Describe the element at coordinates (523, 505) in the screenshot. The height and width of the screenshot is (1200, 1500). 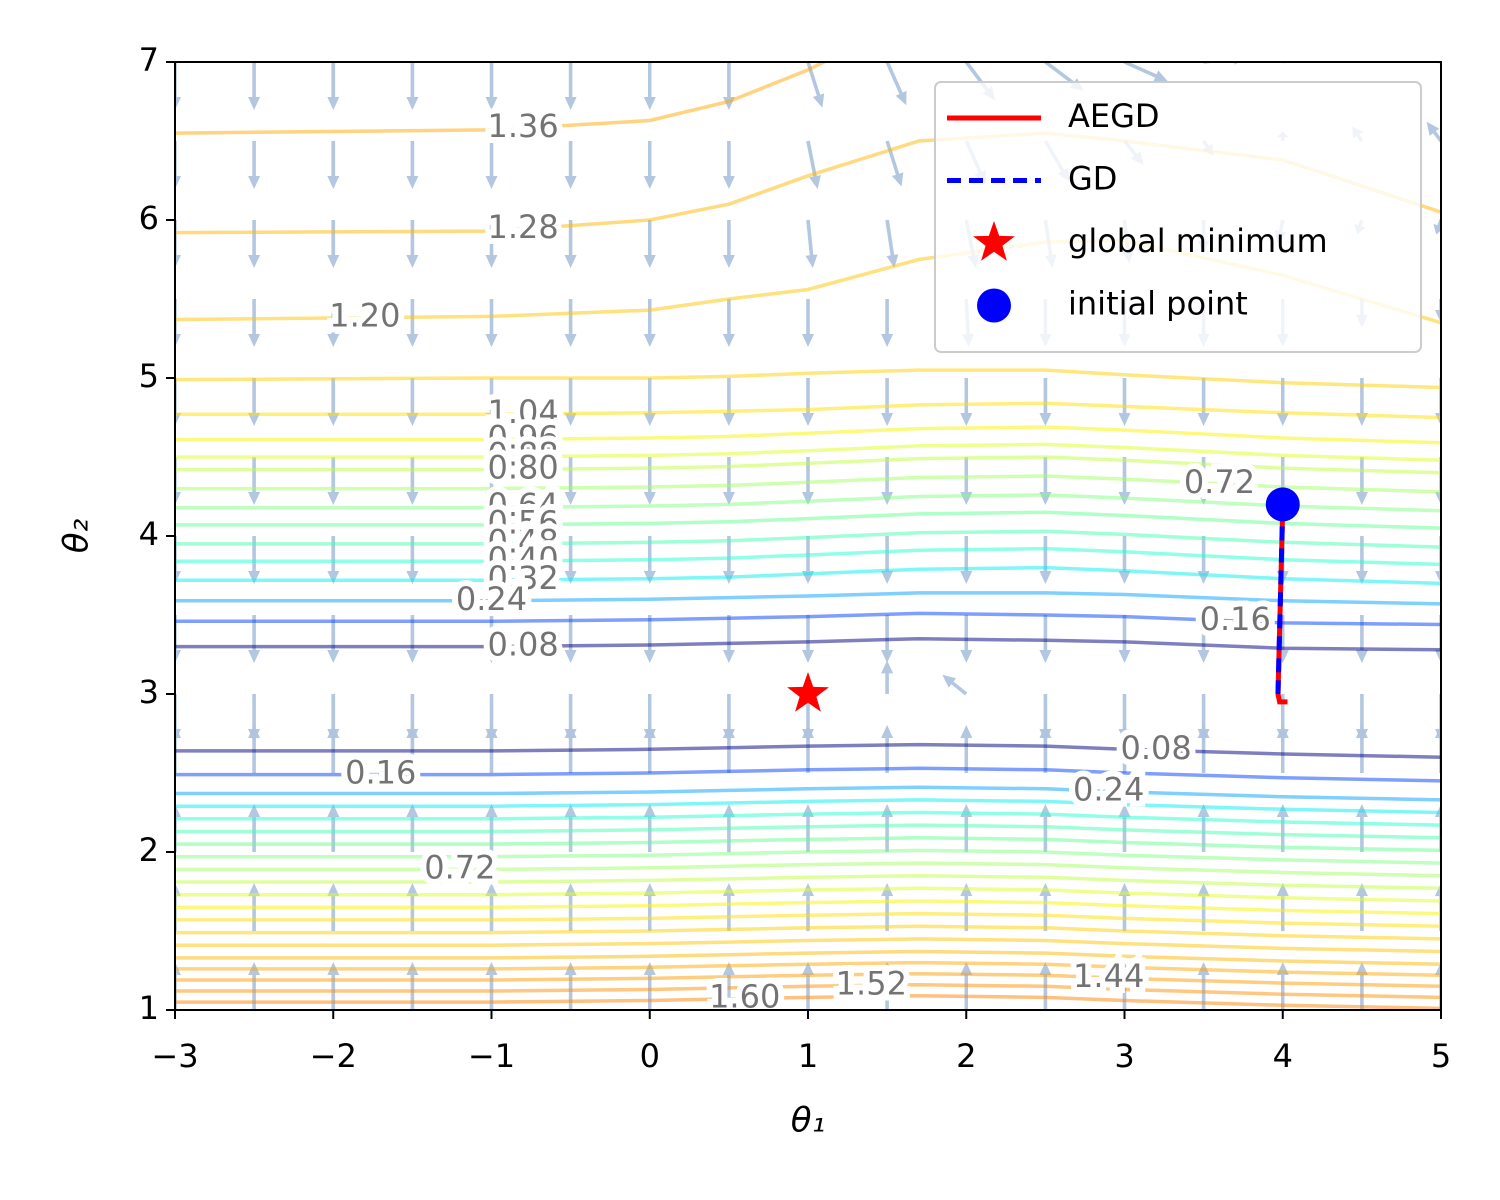
I see `contour-label: 0.64` at that location.